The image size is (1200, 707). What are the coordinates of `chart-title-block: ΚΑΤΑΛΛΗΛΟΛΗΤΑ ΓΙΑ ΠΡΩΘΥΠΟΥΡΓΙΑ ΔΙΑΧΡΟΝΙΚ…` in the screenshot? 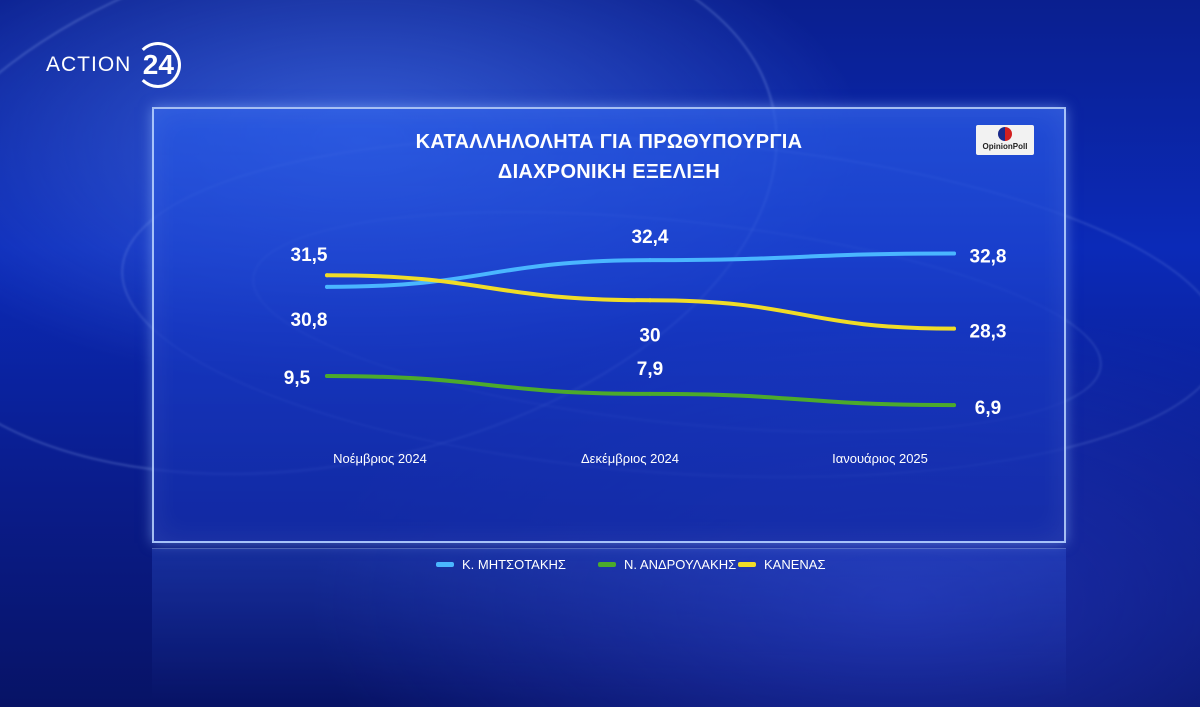 It's located at (609, 157).